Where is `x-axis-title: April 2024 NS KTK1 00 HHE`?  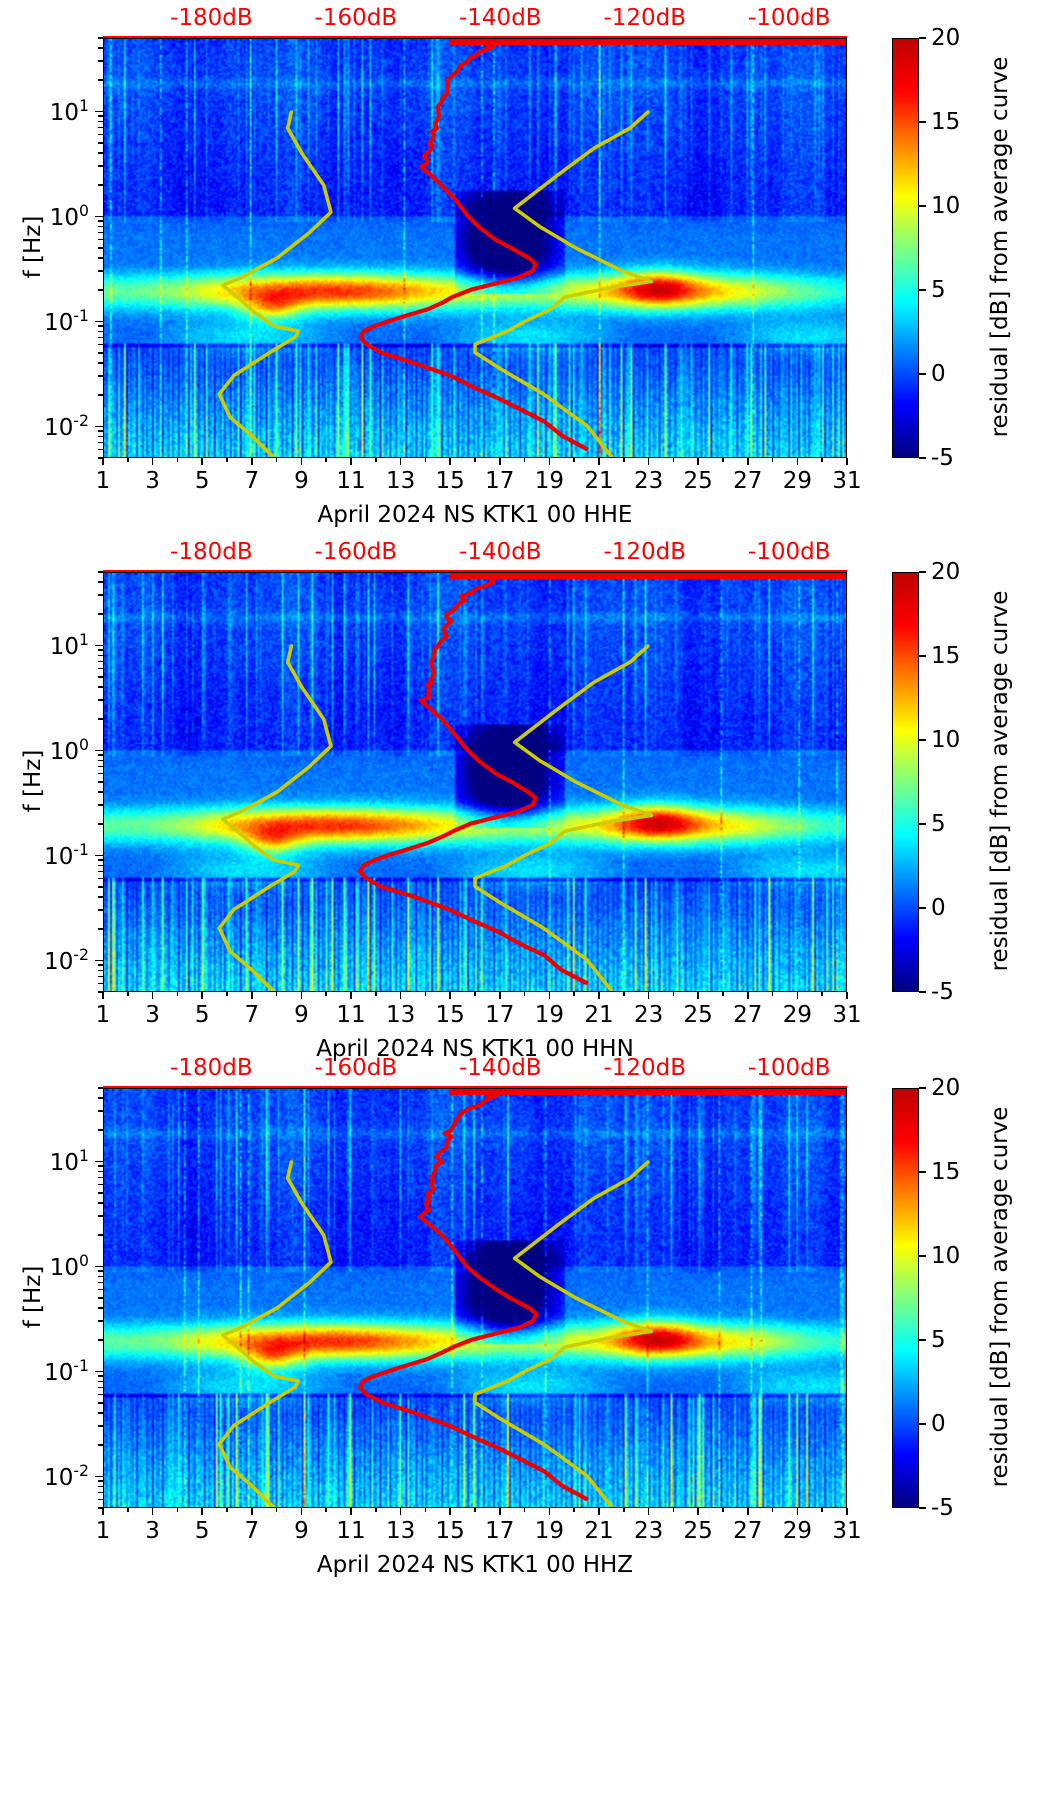 x-axis-title: April 2024 NS KTK1 00 HHE is located at coordinates (475, 515).